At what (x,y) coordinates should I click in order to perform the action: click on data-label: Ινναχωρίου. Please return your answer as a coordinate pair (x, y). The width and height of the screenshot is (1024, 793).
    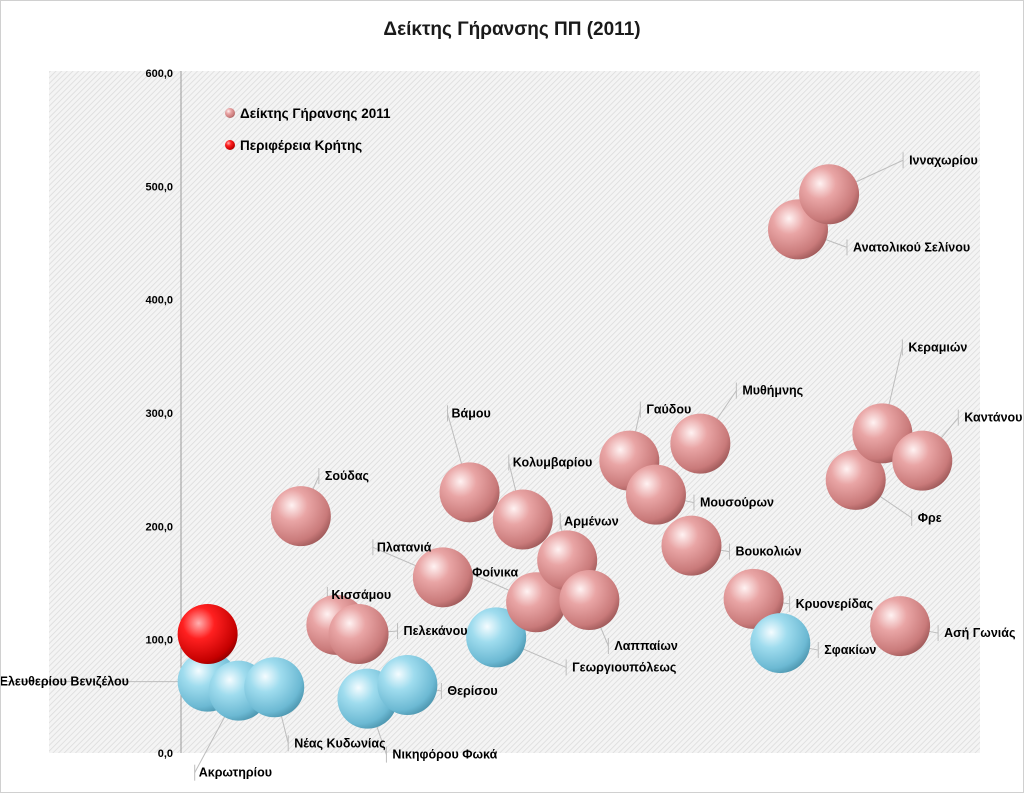
    Looking at the image, I should click on (943, 160).